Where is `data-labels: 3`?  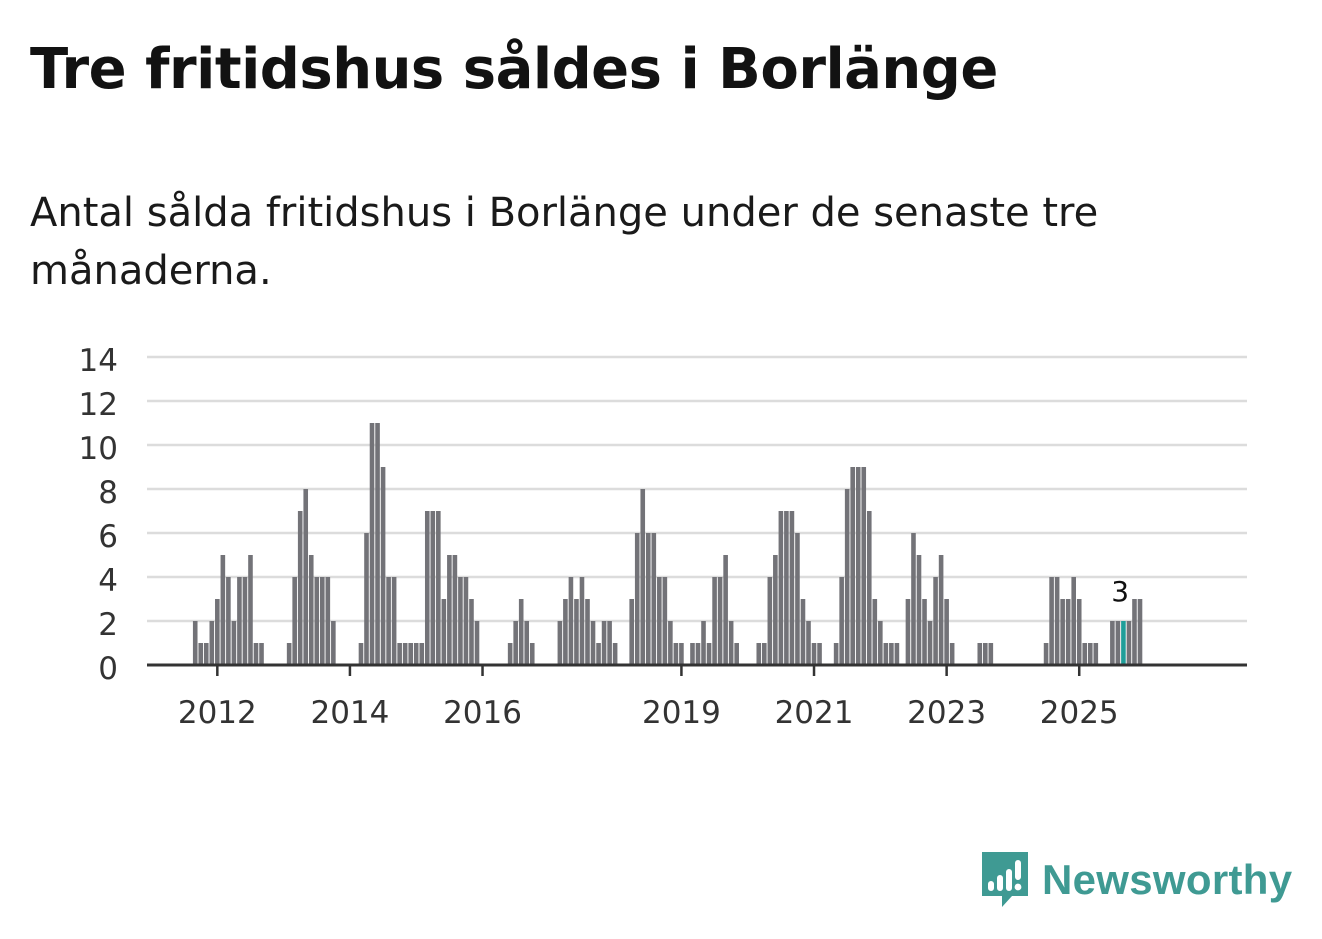 data-labels: 3 is located at coordinates (1120, 591).